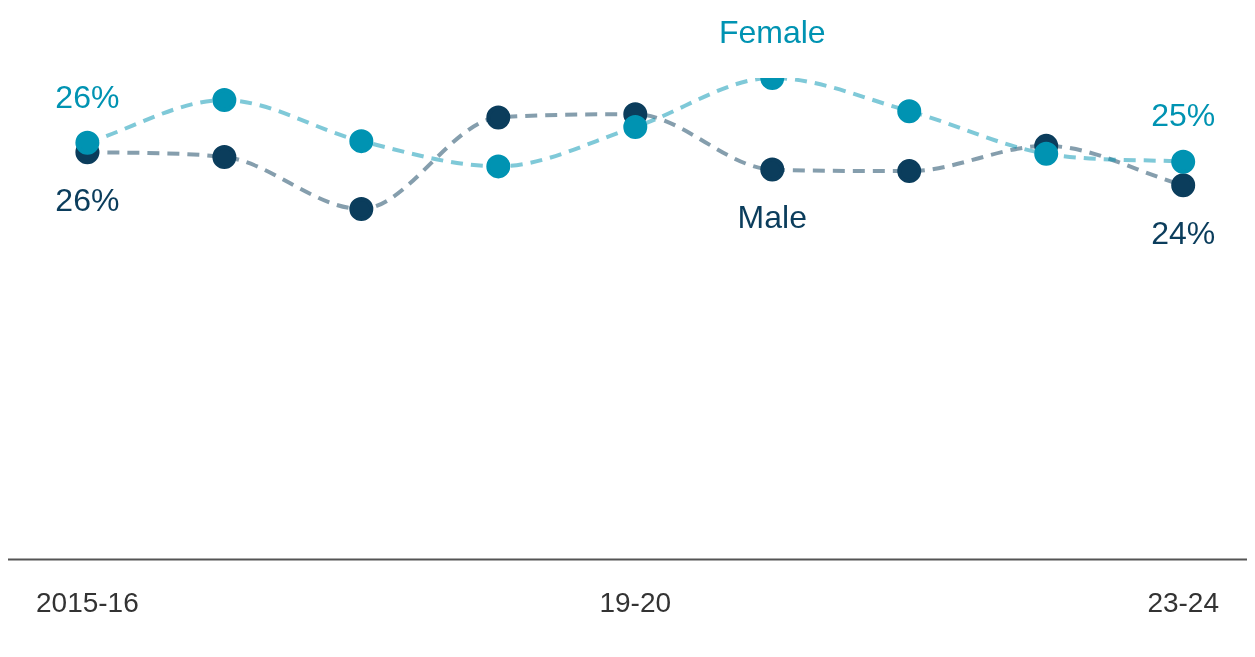 This screenshot has width=1255, height=657. What do you see at coordinates (1183, 602) in the screenshot?
I see `x-tick-label: 23-24` at bounding box center [1183, 602].